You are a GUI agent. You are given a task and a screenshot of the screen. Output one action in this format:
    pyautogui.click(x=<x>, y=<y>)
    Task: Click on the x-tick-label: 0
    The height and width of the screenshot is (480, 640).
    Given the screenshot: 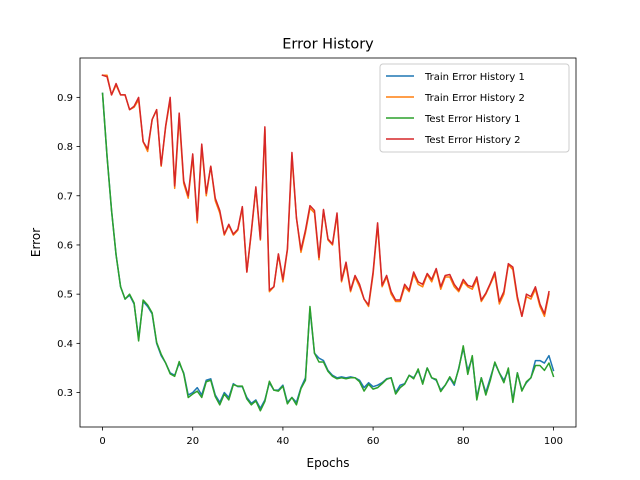 What is the action you would take?
    pyautogui.click(x=102, y=441)
    